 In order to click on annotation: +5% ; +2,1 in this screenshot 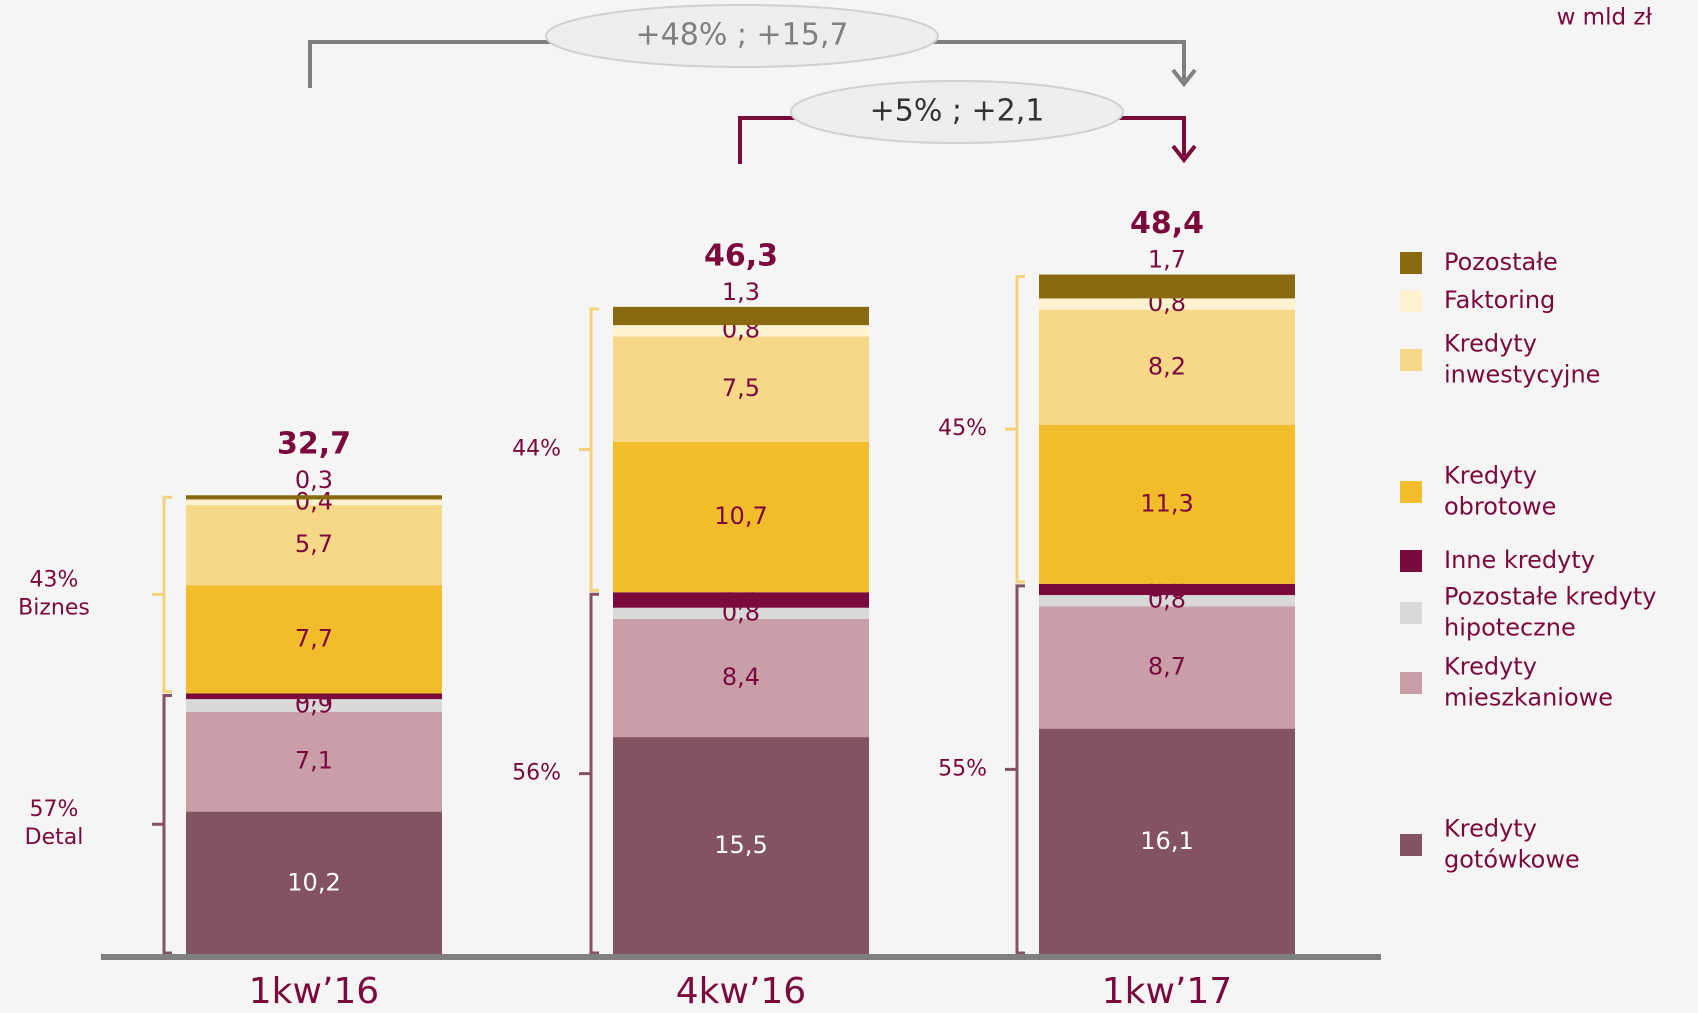, I will do `click(957, 111)`.